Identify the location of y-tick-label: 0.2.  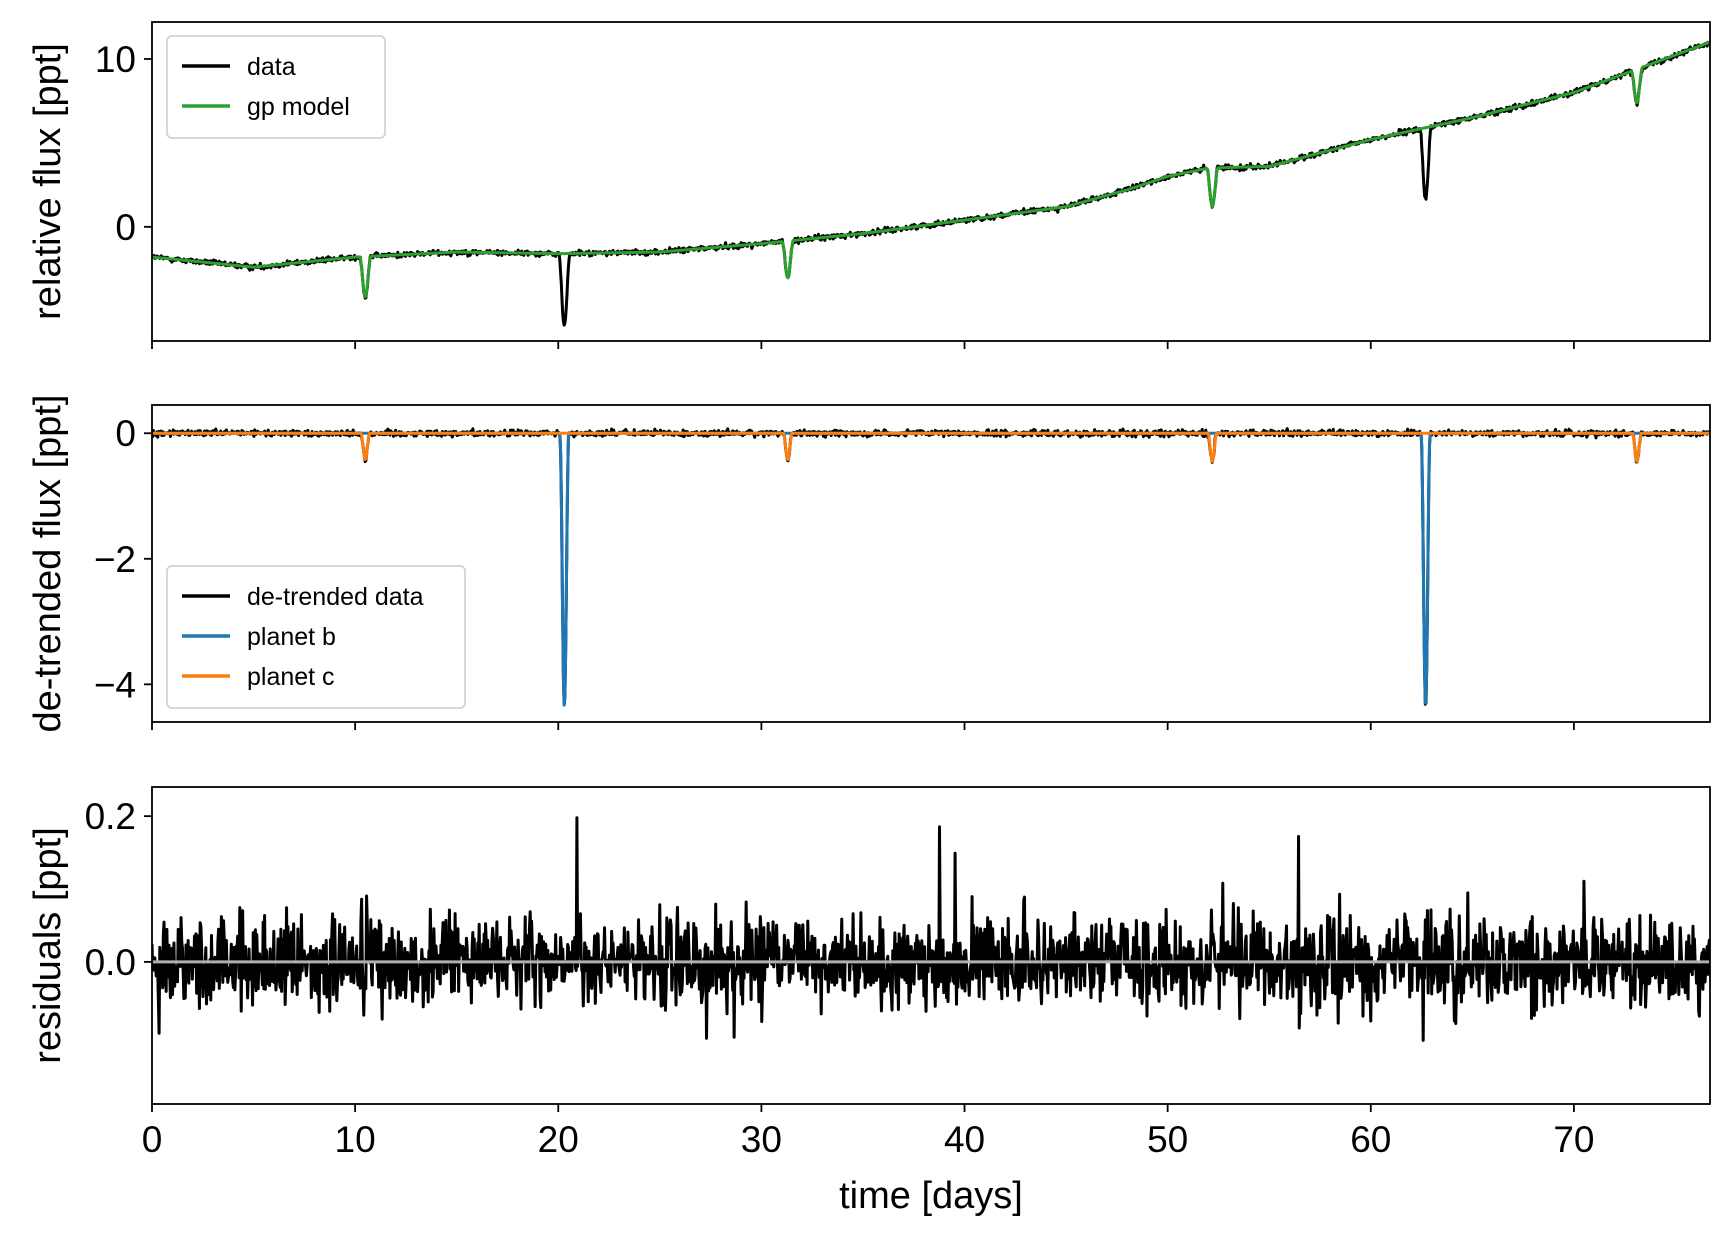
(110, 816).